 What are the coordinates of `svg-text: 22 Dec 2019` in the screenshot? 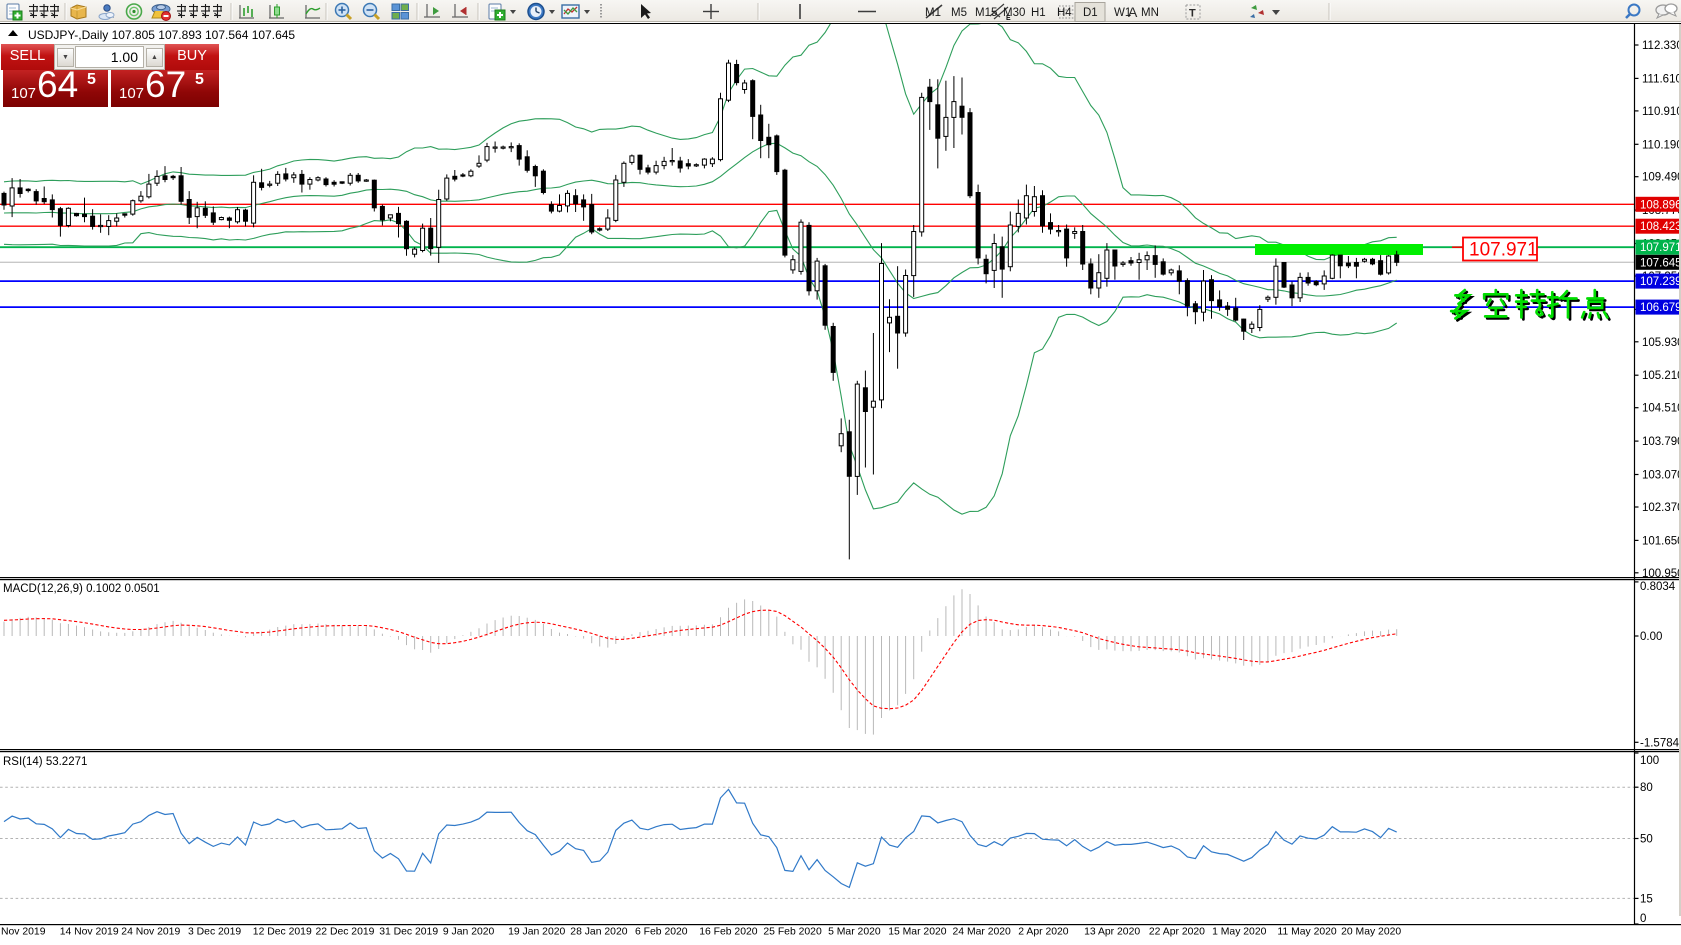 It's located at (345, 932).